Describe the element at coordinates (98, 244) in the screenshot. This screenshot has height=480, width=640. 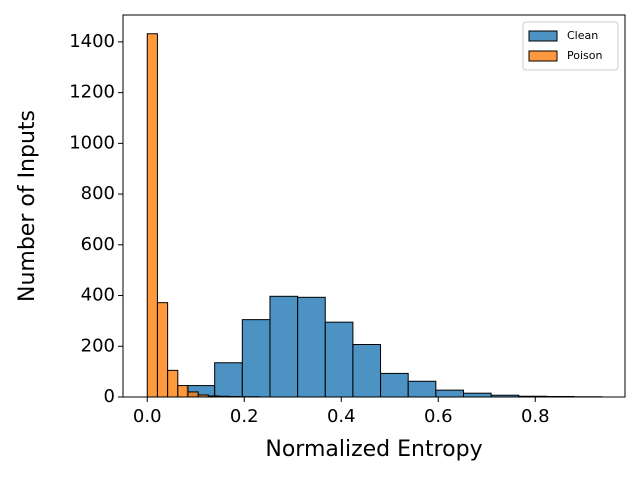
I see `y-tick-label: 600` at that location.